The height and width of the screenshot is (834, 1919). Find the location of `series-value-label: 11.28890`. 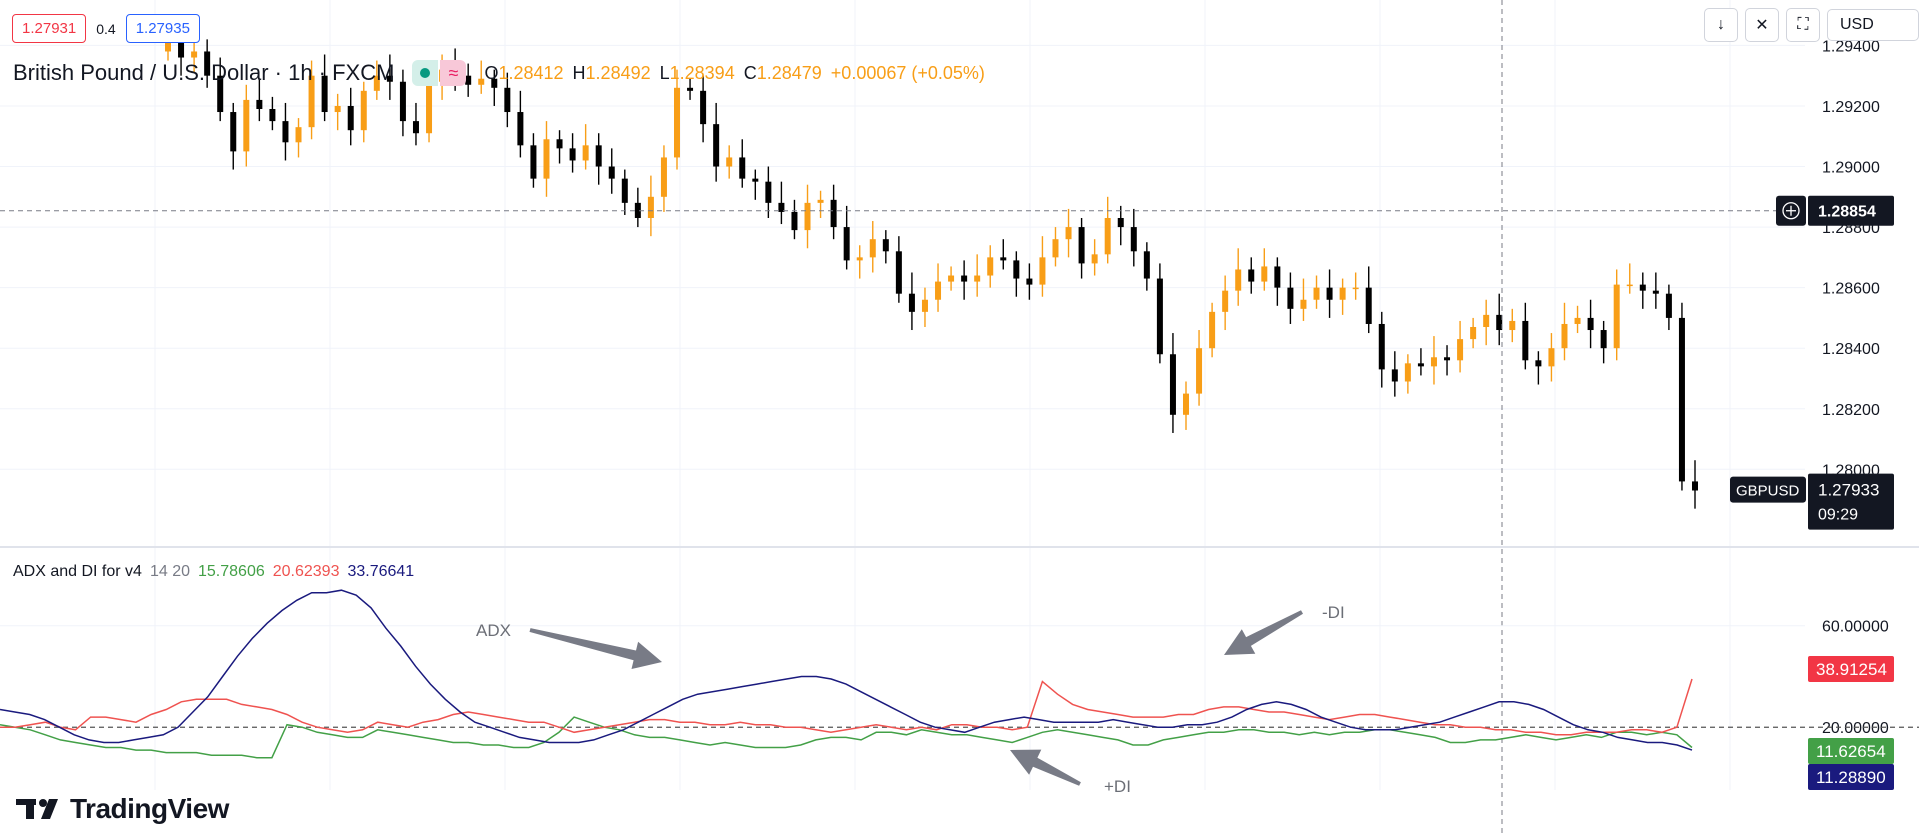

series-value-label: 11.28890 is located at coordinates (1851, 777).